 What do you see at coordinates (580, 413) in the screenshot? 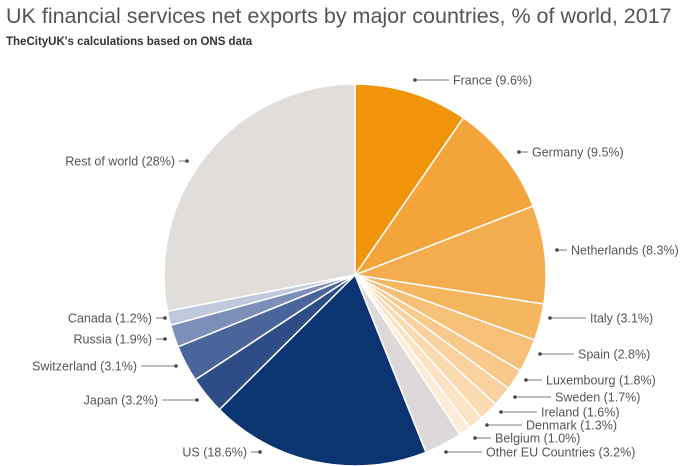
I see `label-ireland: Ireland (1.6%)` at bounding box center [580, 413].